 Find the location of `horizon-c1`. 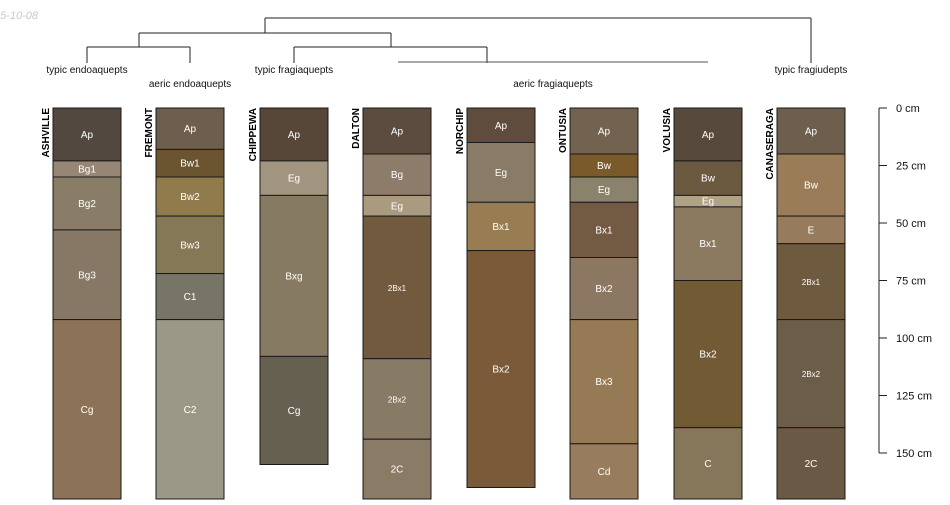

horizon-c1 is located at coordinates (190, 297).